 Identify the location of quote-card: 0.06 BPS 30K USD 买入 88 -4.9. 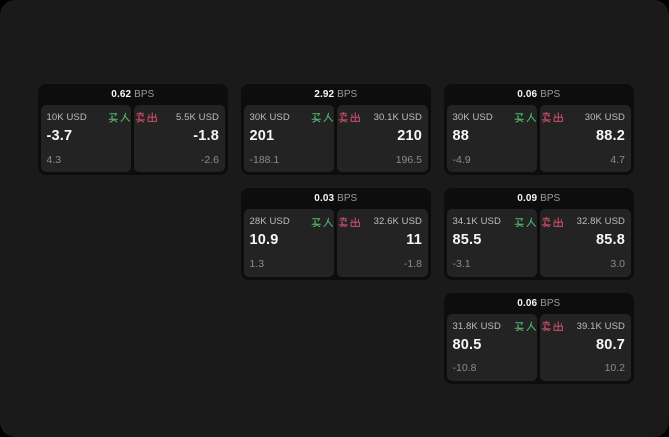
(539, 130).